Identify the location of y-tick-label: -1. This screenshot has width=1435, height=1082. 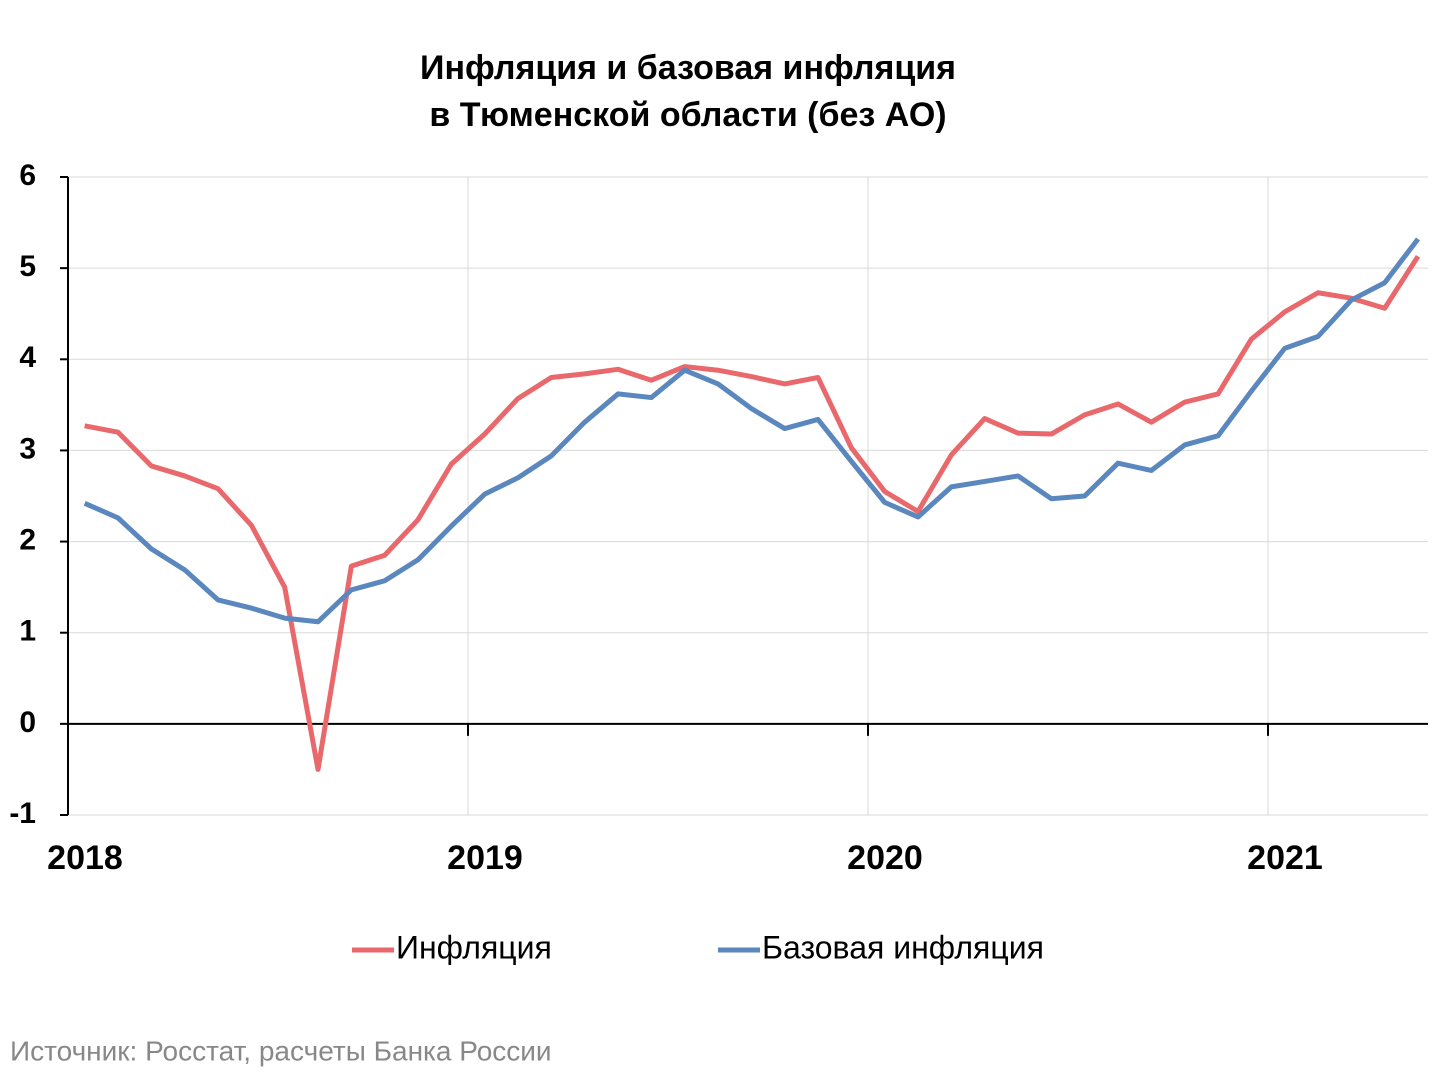
(22, 813).